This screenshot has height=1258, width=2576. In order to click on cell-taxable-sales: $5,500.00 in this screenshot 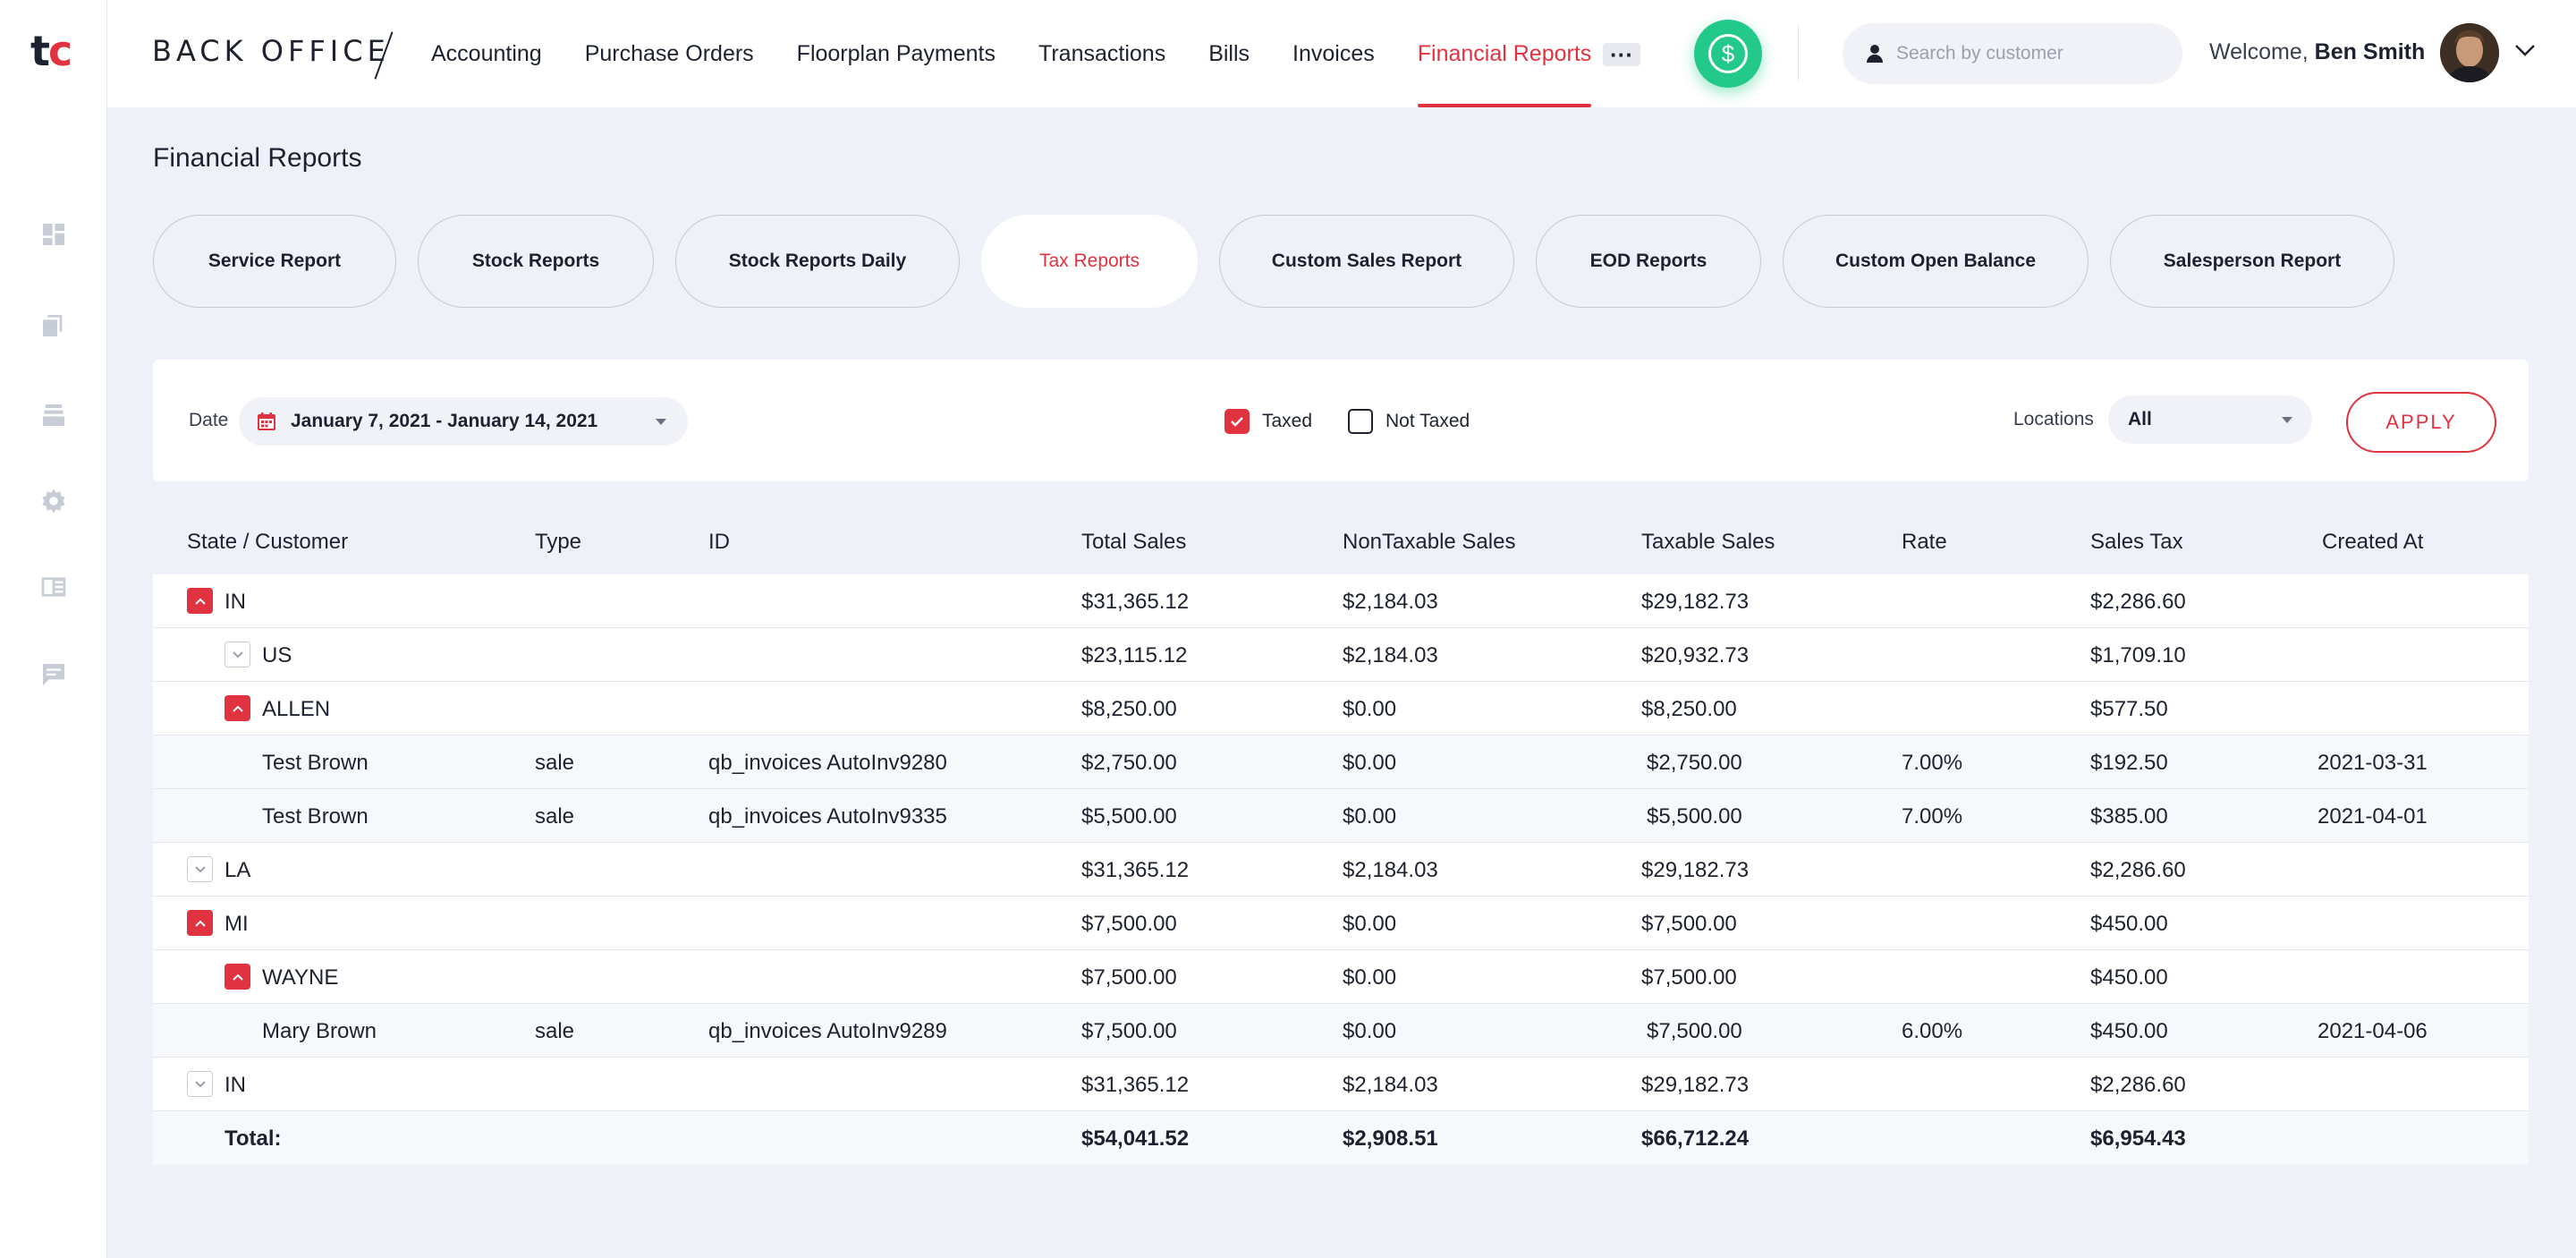, I will do `click(1694, 817)`.